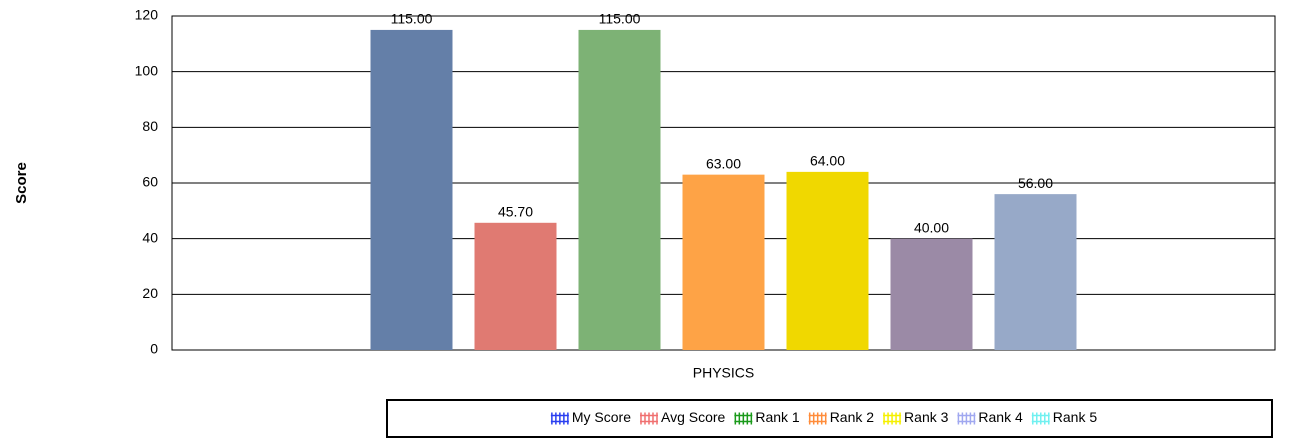 This screenshot has width=1290, height=440. What do you see at coordinates (931, 227) in the screenshot?
I see `value-label: 40.00` at bounding box center [931, 227].